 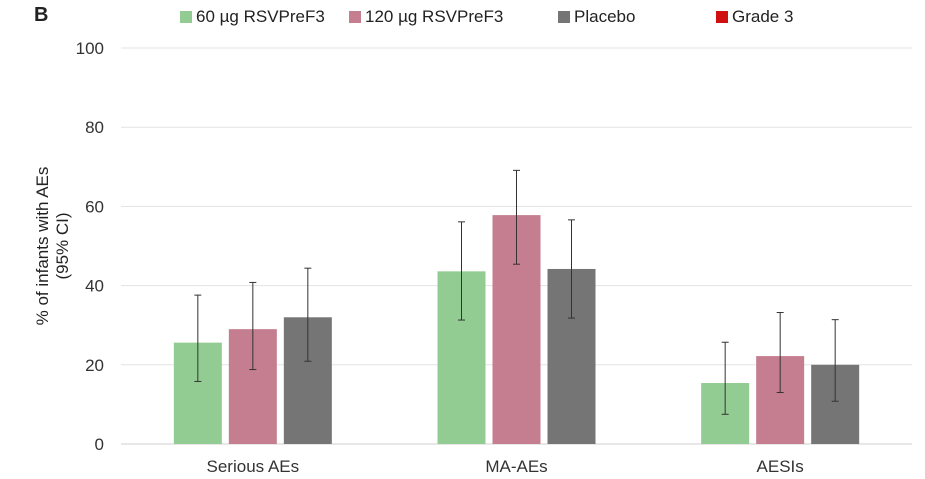 I want to click on x-tick-label: MA-AEs, so click(x=516, y=466).